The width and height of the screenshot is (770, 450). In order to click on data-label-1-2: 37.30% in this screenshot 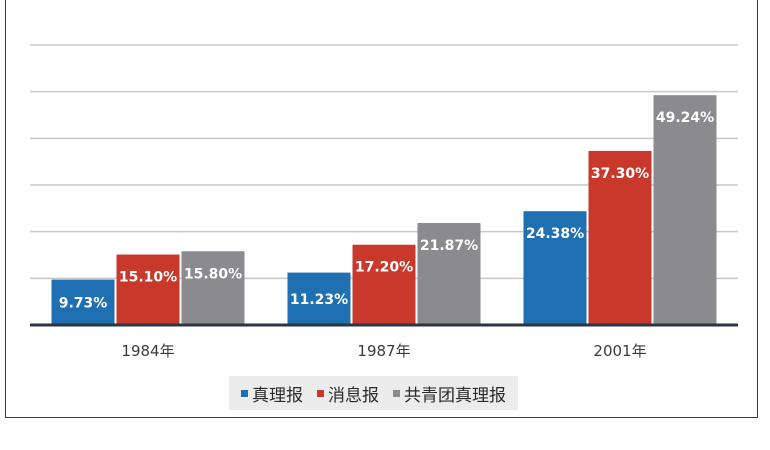, I will do `click(620, 174)`.